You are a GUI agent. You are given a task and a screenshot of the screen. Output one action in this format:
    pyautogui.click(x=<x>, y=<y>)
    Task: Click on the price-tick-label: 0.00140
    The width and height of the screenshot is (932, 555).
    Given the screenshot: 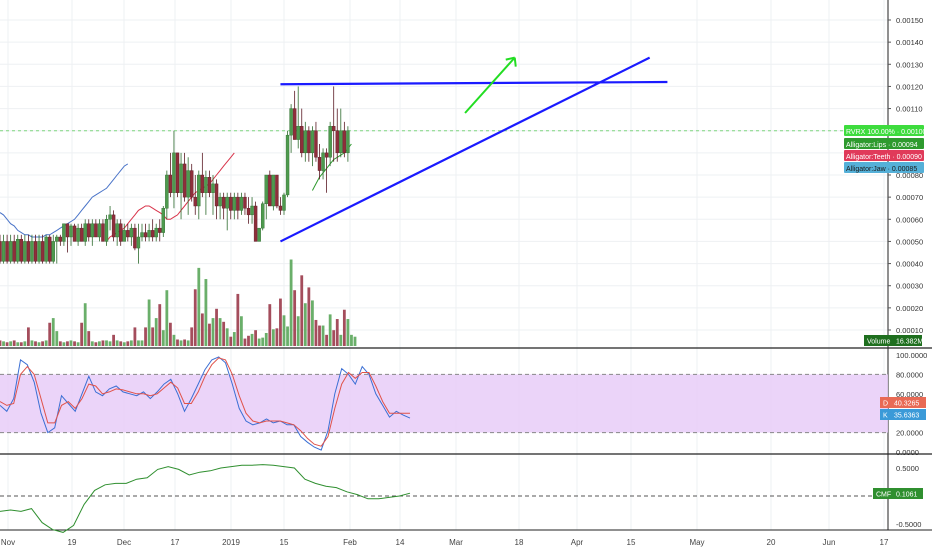 What is the action you would take?
    pyautogui.click(x=909, y=42)
    